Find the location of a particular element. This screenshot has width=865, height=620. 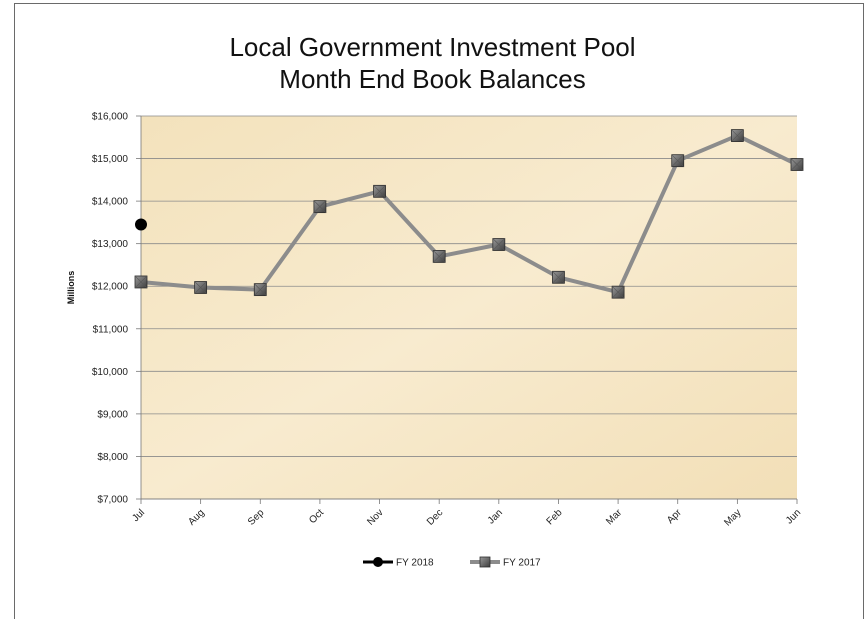

x-tick-label: Jun is located at coordinates (793, 516).